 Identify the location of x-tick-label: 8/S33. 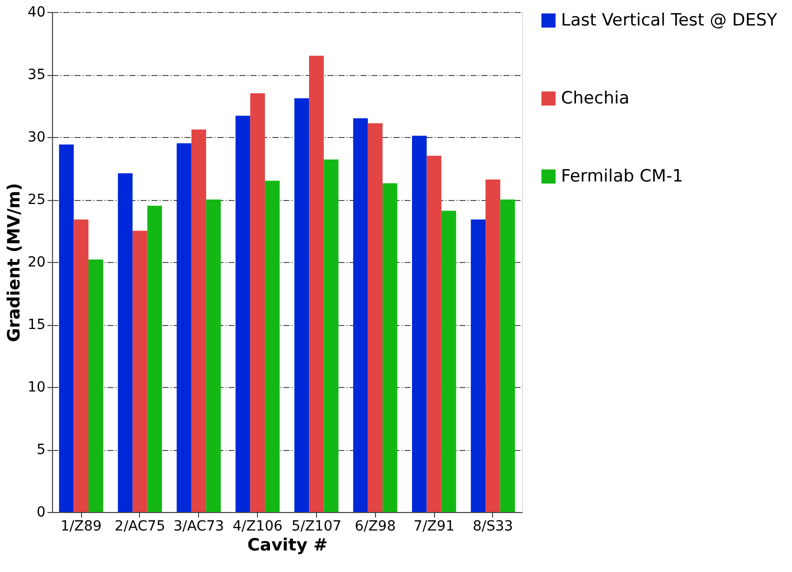
(493, 526).